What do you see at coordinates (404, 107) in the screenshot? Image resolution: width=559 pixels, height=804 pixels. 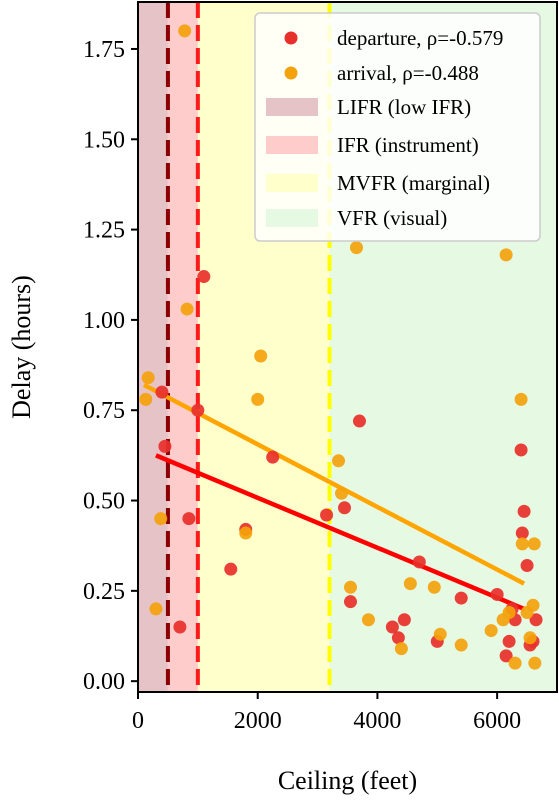 I see `legend-lifr-label: LIFR (low IFR)` at bounding box center [404, 107].